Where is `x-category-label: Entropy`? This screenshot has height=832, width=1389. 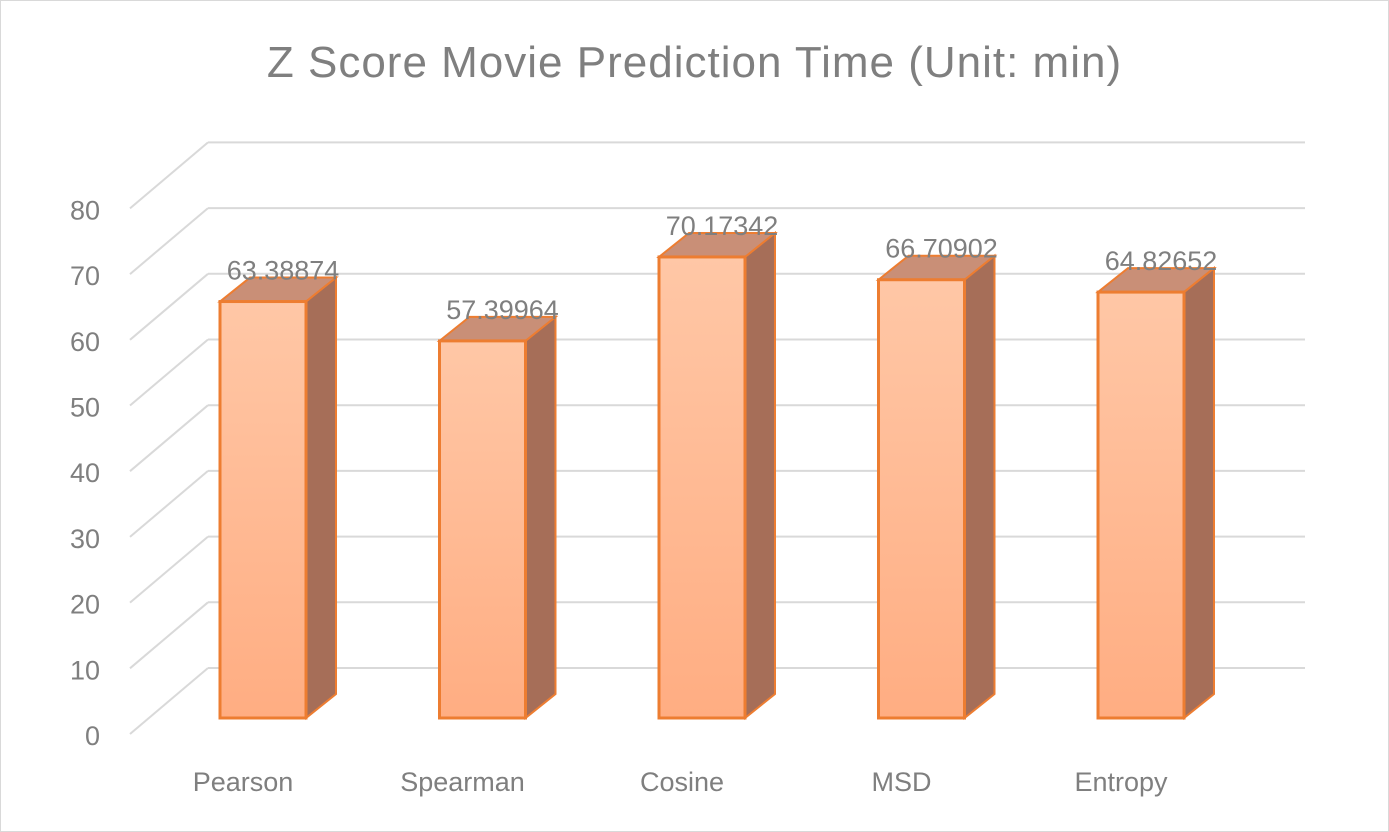 x-category-label: Entropy is located at coordinates (1121, 782).